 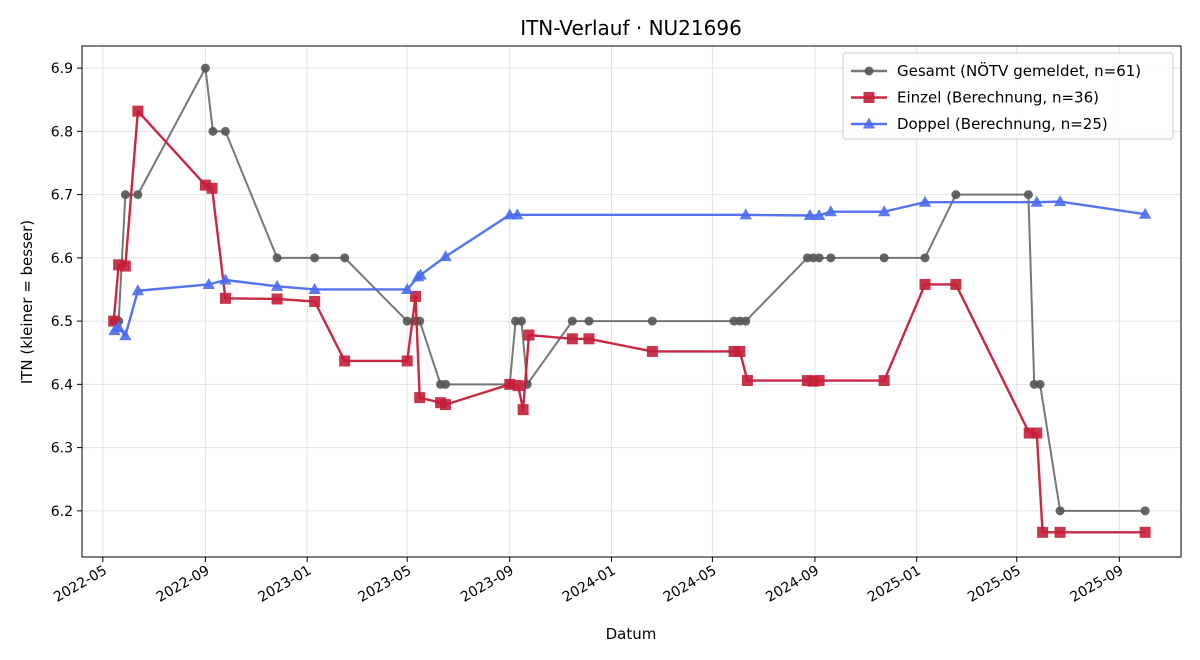 What do you see at coordinates (631, 28) in the screenshot?
I see `chart-title: ITN-Verlauf · NU21696` at bounding box center [631, 28].